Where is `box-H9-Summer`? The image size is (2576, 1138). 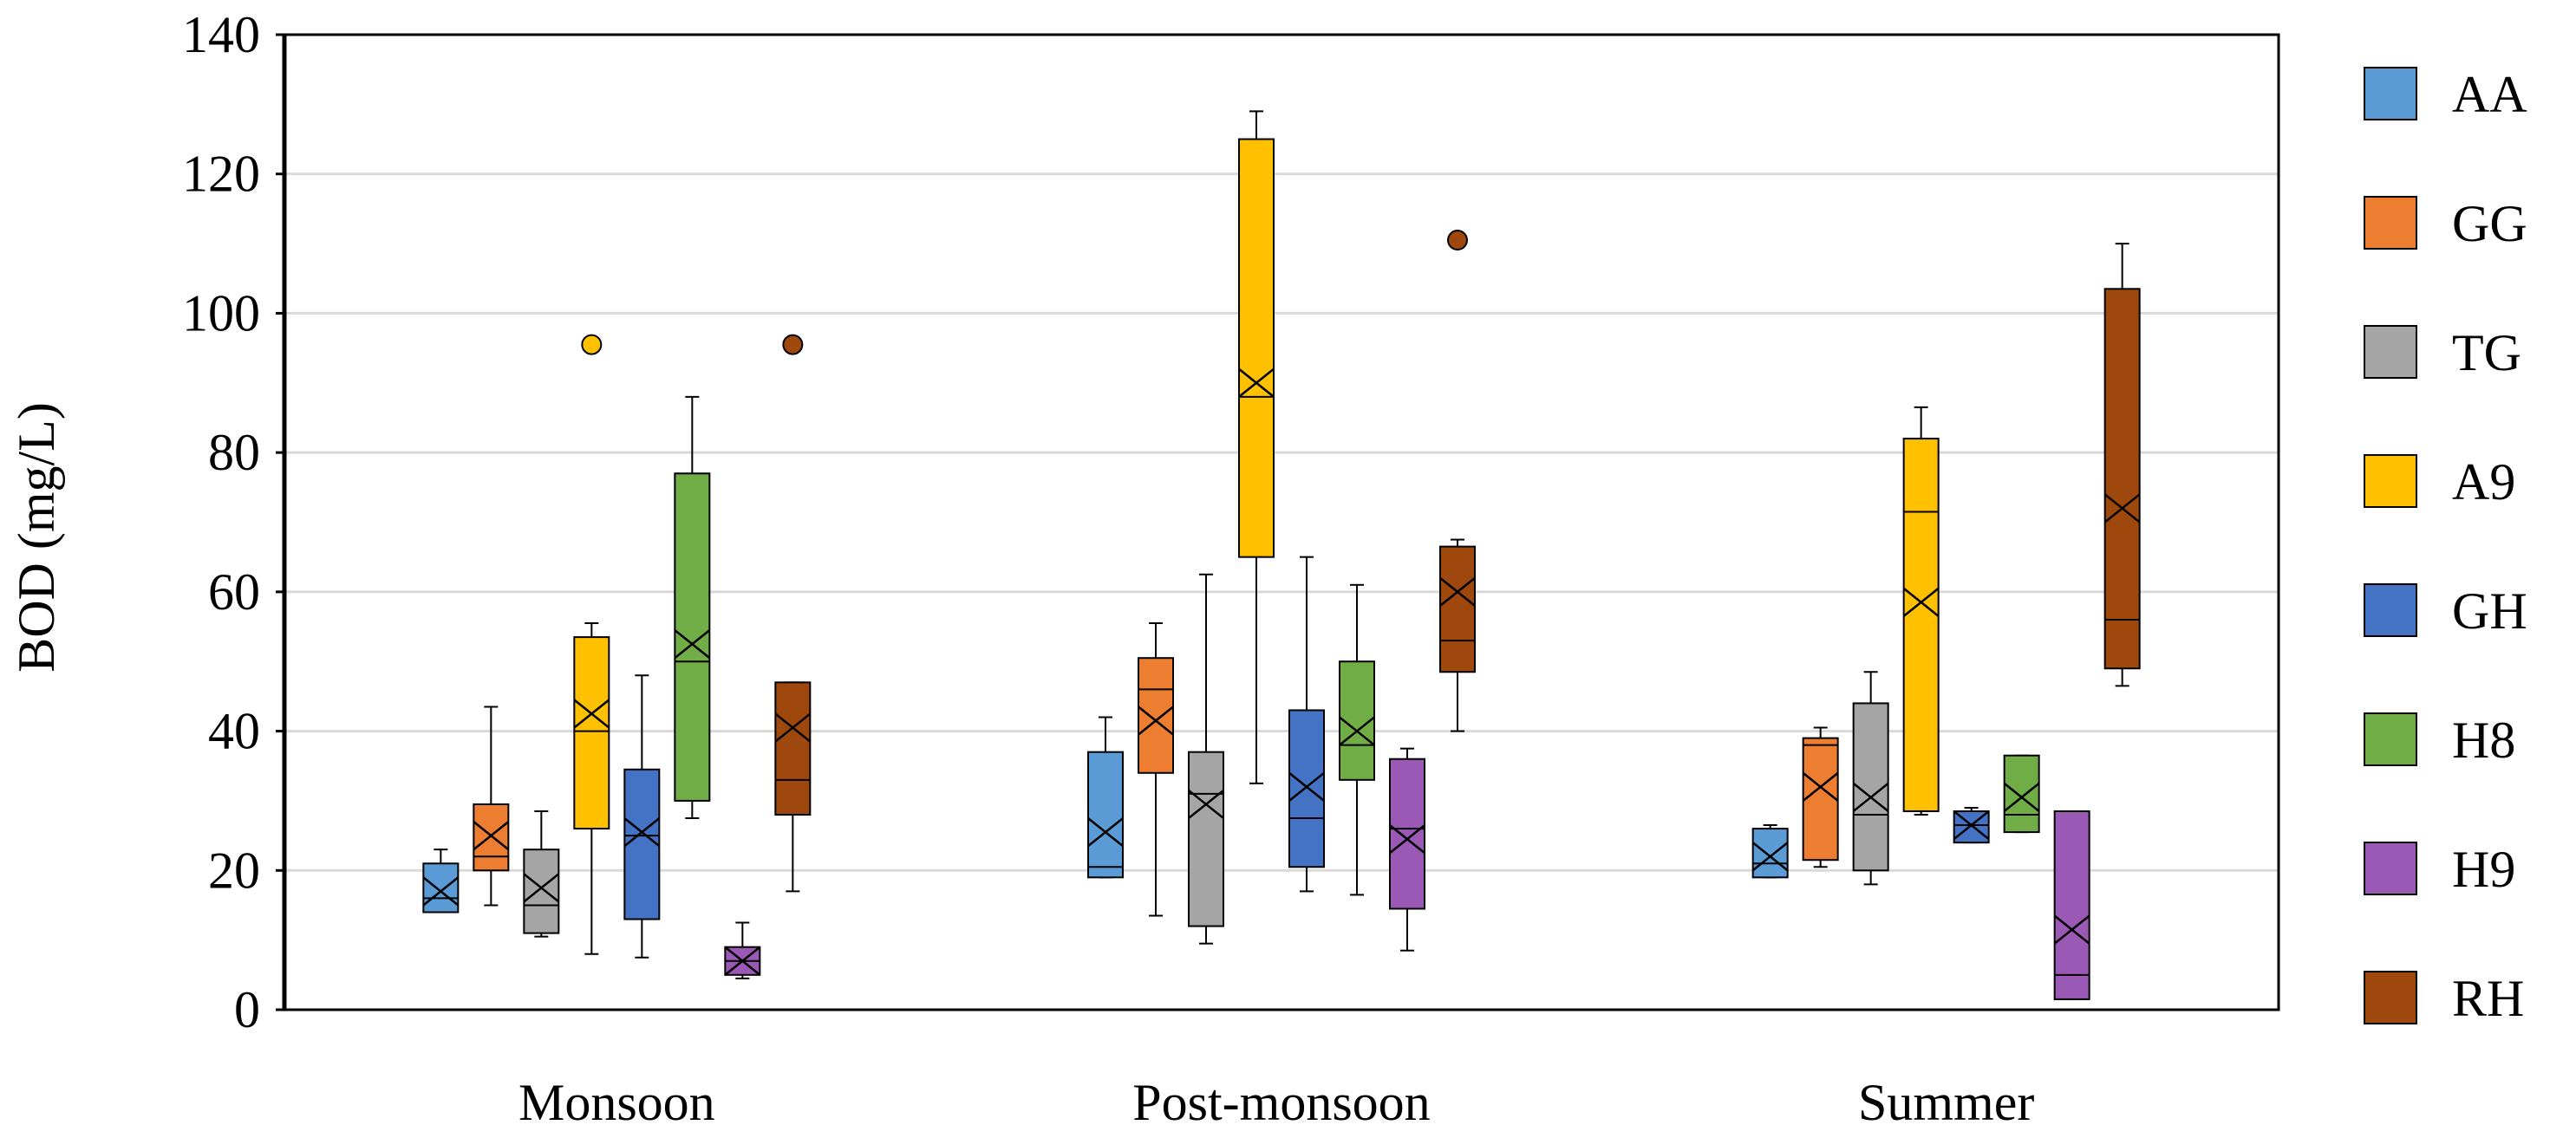 box-H9-Summer is located at coordinates (2071, 905).